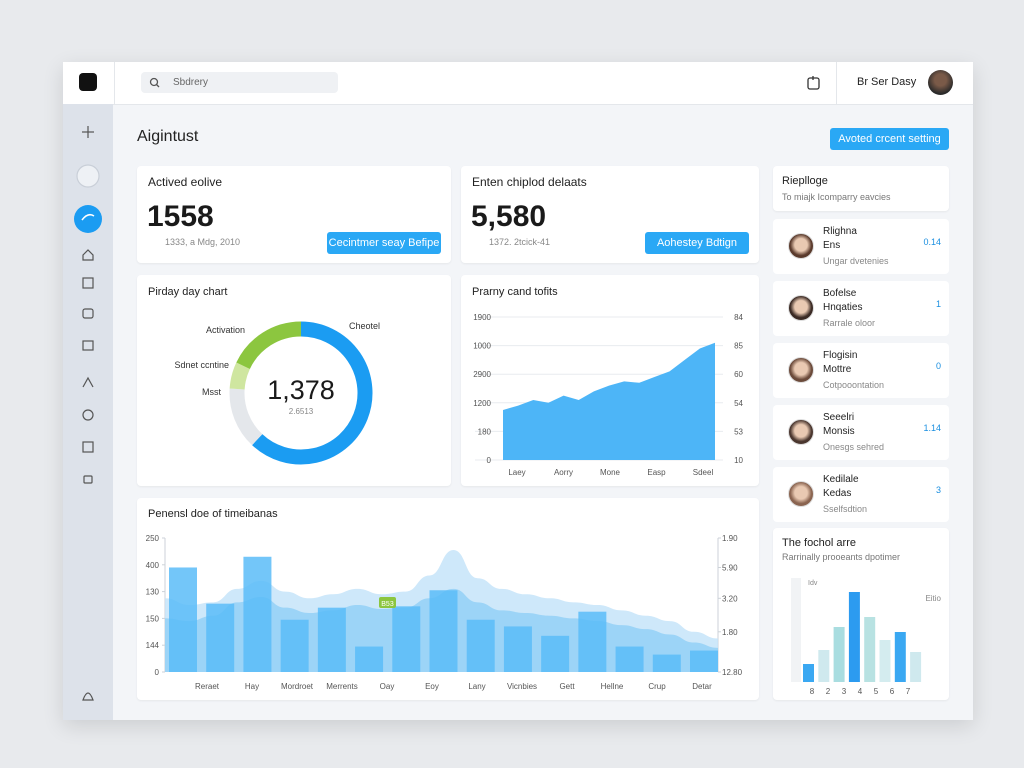 The width and height of the screenshot is (1024, 768). What do you see at coordinates (157, 672) in the screenshot?
I see `y-tick-label: 0` at bounding box center [157, 672].